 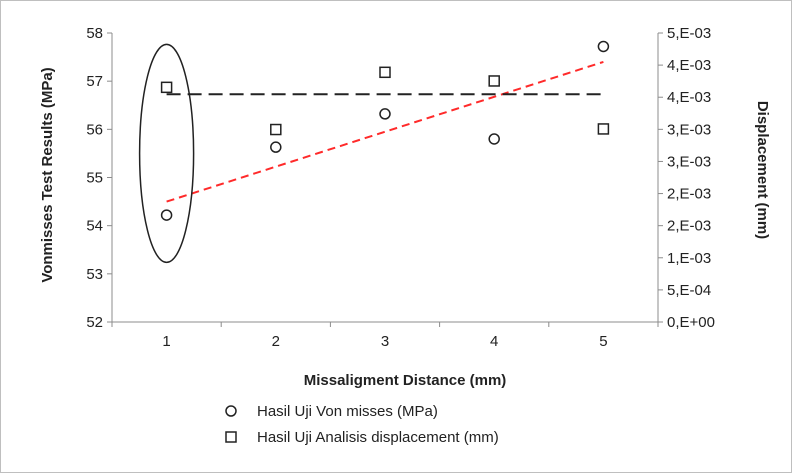 I want to click on y-tick-label: 56, so click(x=94, y=129).